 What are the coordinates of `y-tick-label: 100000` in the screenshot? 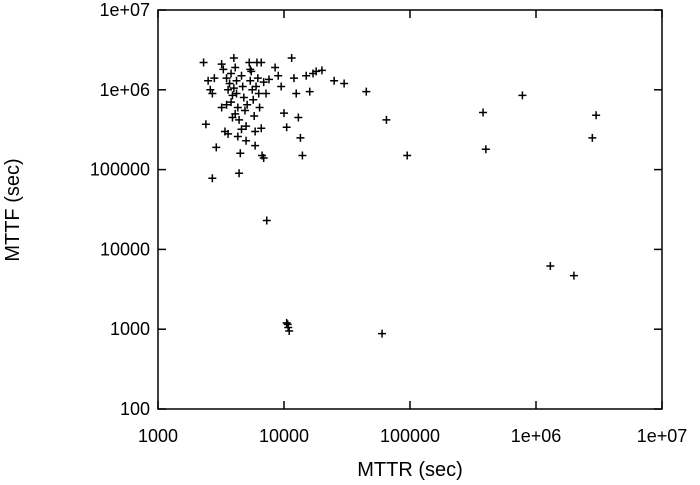 It's located at (120, 170).